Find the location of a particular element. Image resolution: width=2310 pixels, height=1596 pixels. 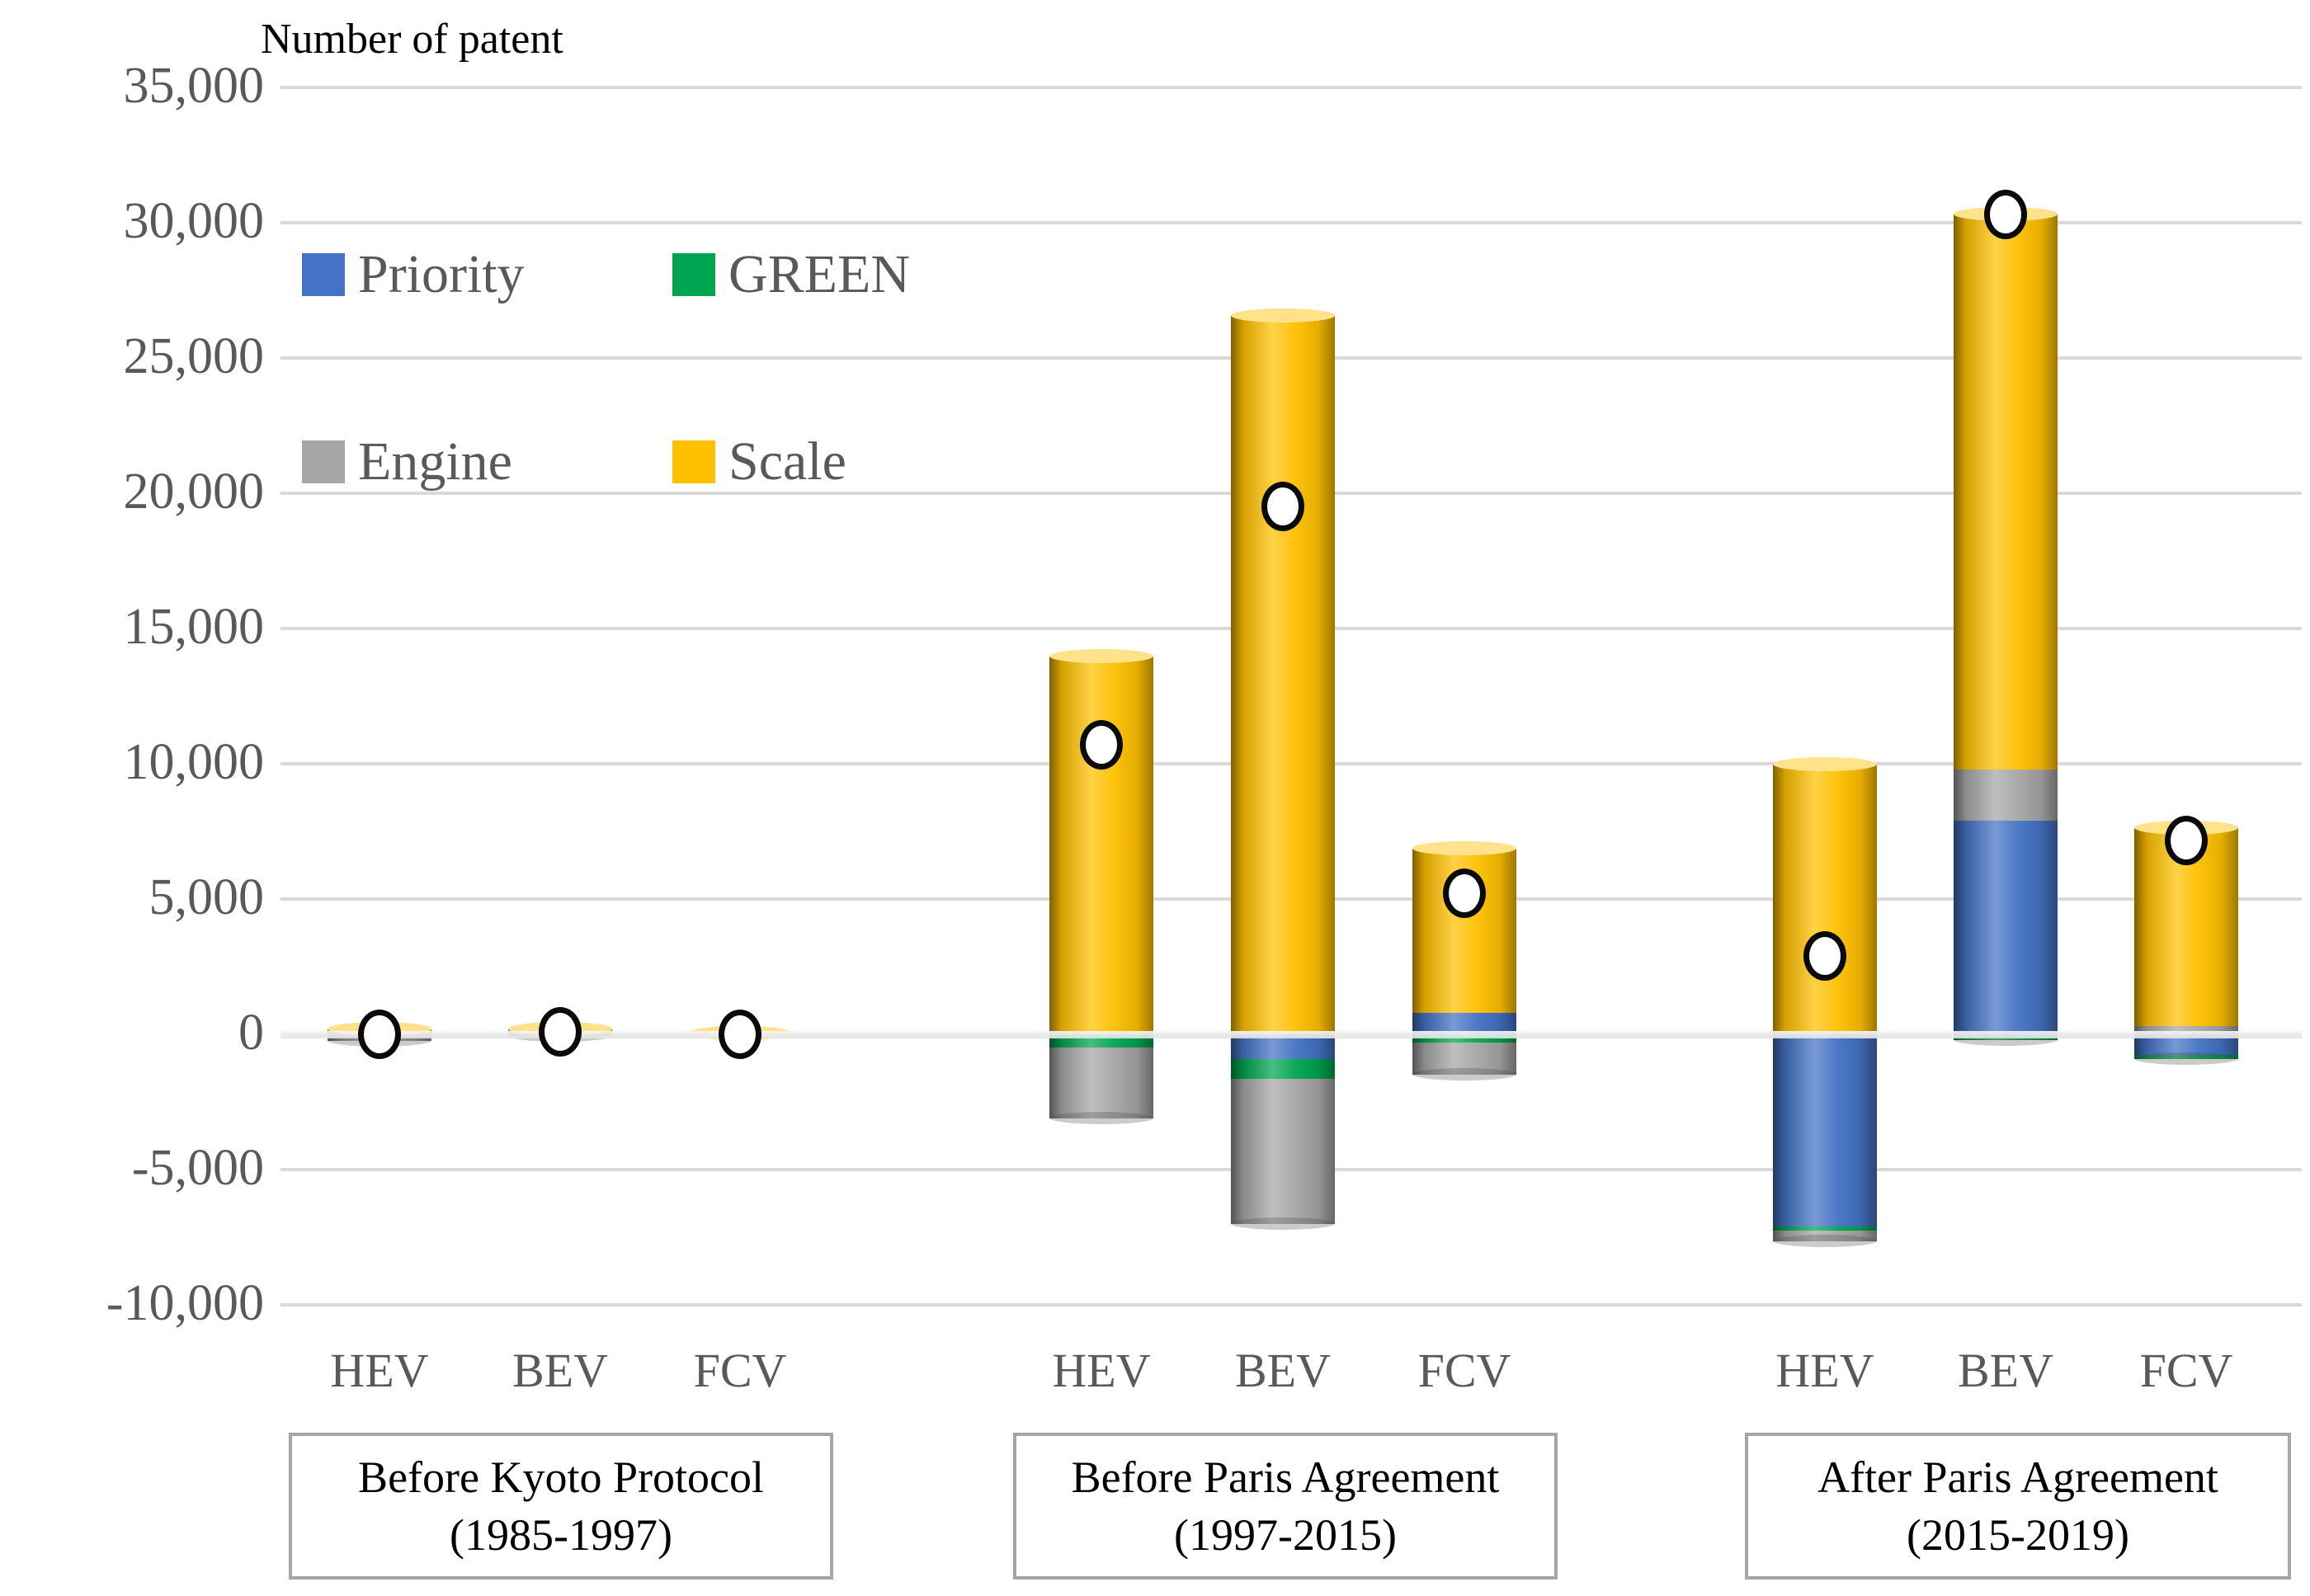

legend-item-scale: Scale is located at coordinates (759, 462).